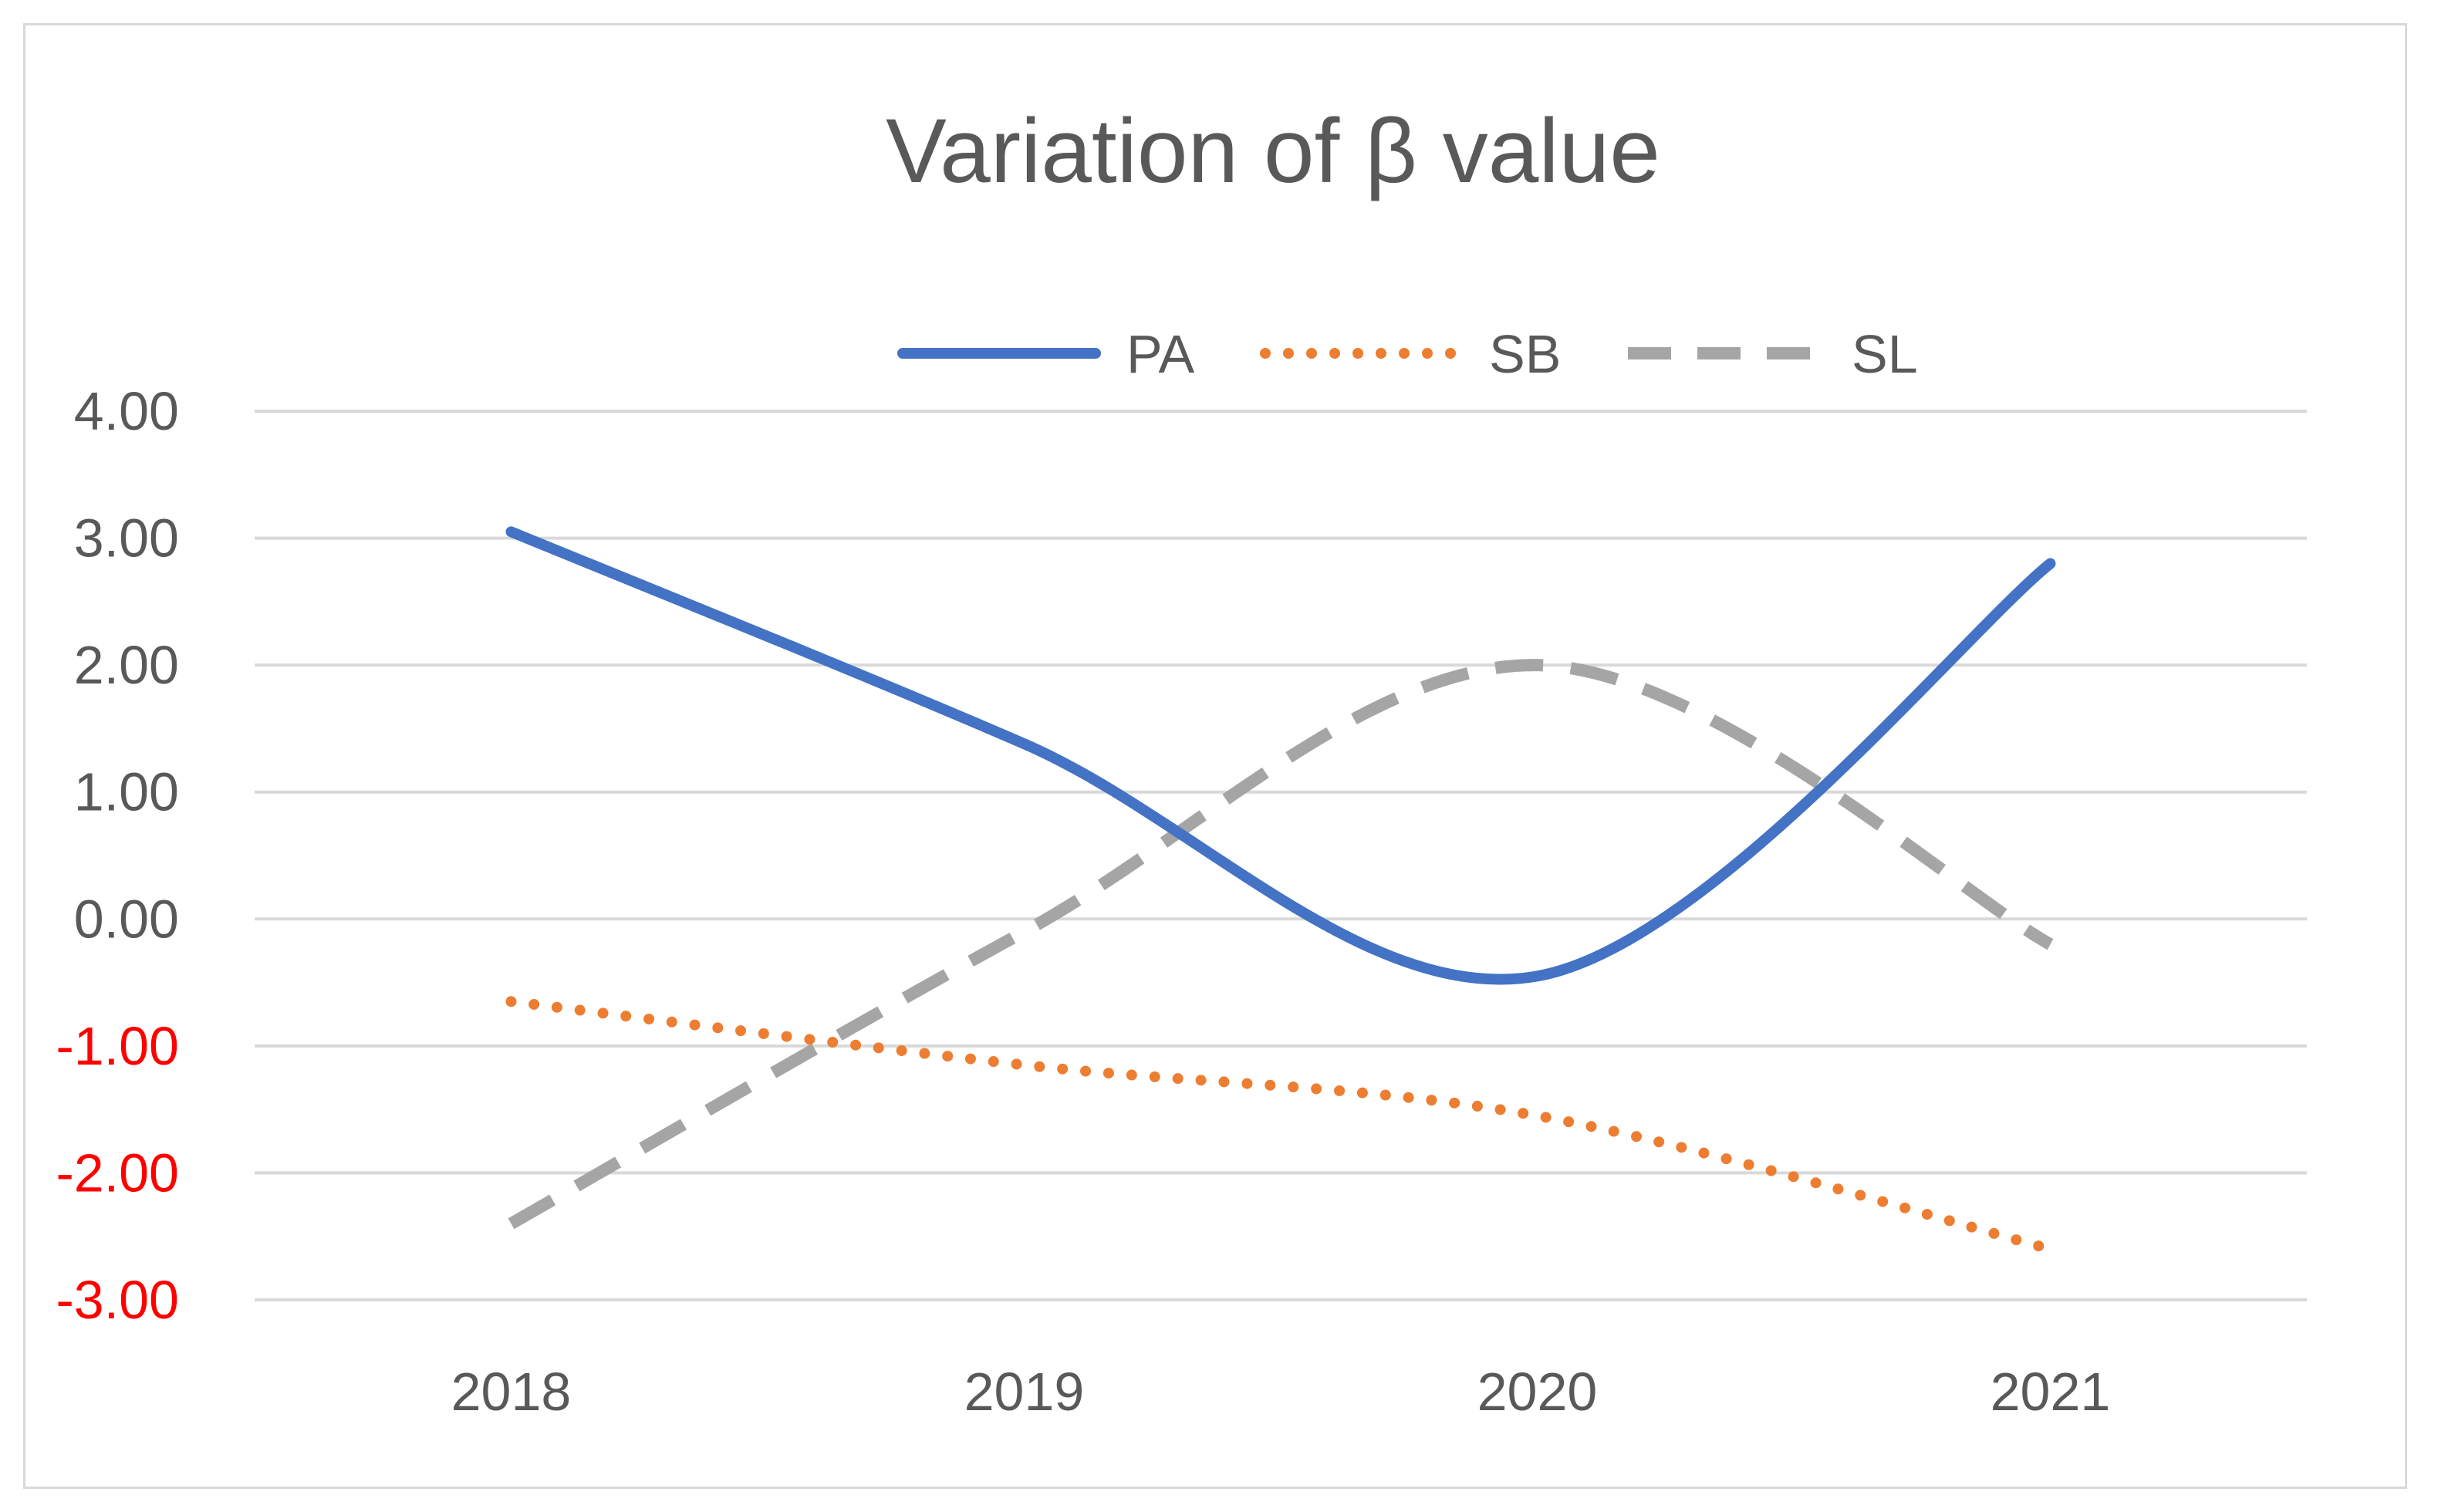 This screenshot has width=2438, height=1512. What do you see at coordinates (117, 856) in the screenshot?
I see `y-axis: 4.00 3.00 2.00 1.00 0.00 -1.00 -2.00 -3.00` at bounding box center [117, 856].